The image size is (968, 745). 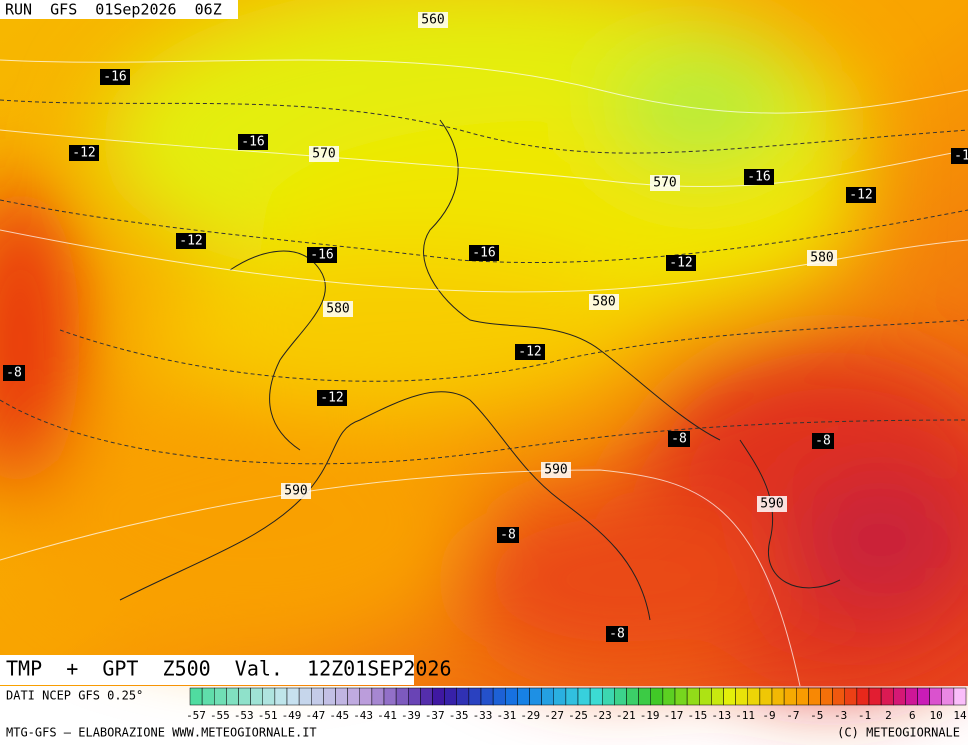 I want to click on scale-label: -55, so click(x=220, y=715).